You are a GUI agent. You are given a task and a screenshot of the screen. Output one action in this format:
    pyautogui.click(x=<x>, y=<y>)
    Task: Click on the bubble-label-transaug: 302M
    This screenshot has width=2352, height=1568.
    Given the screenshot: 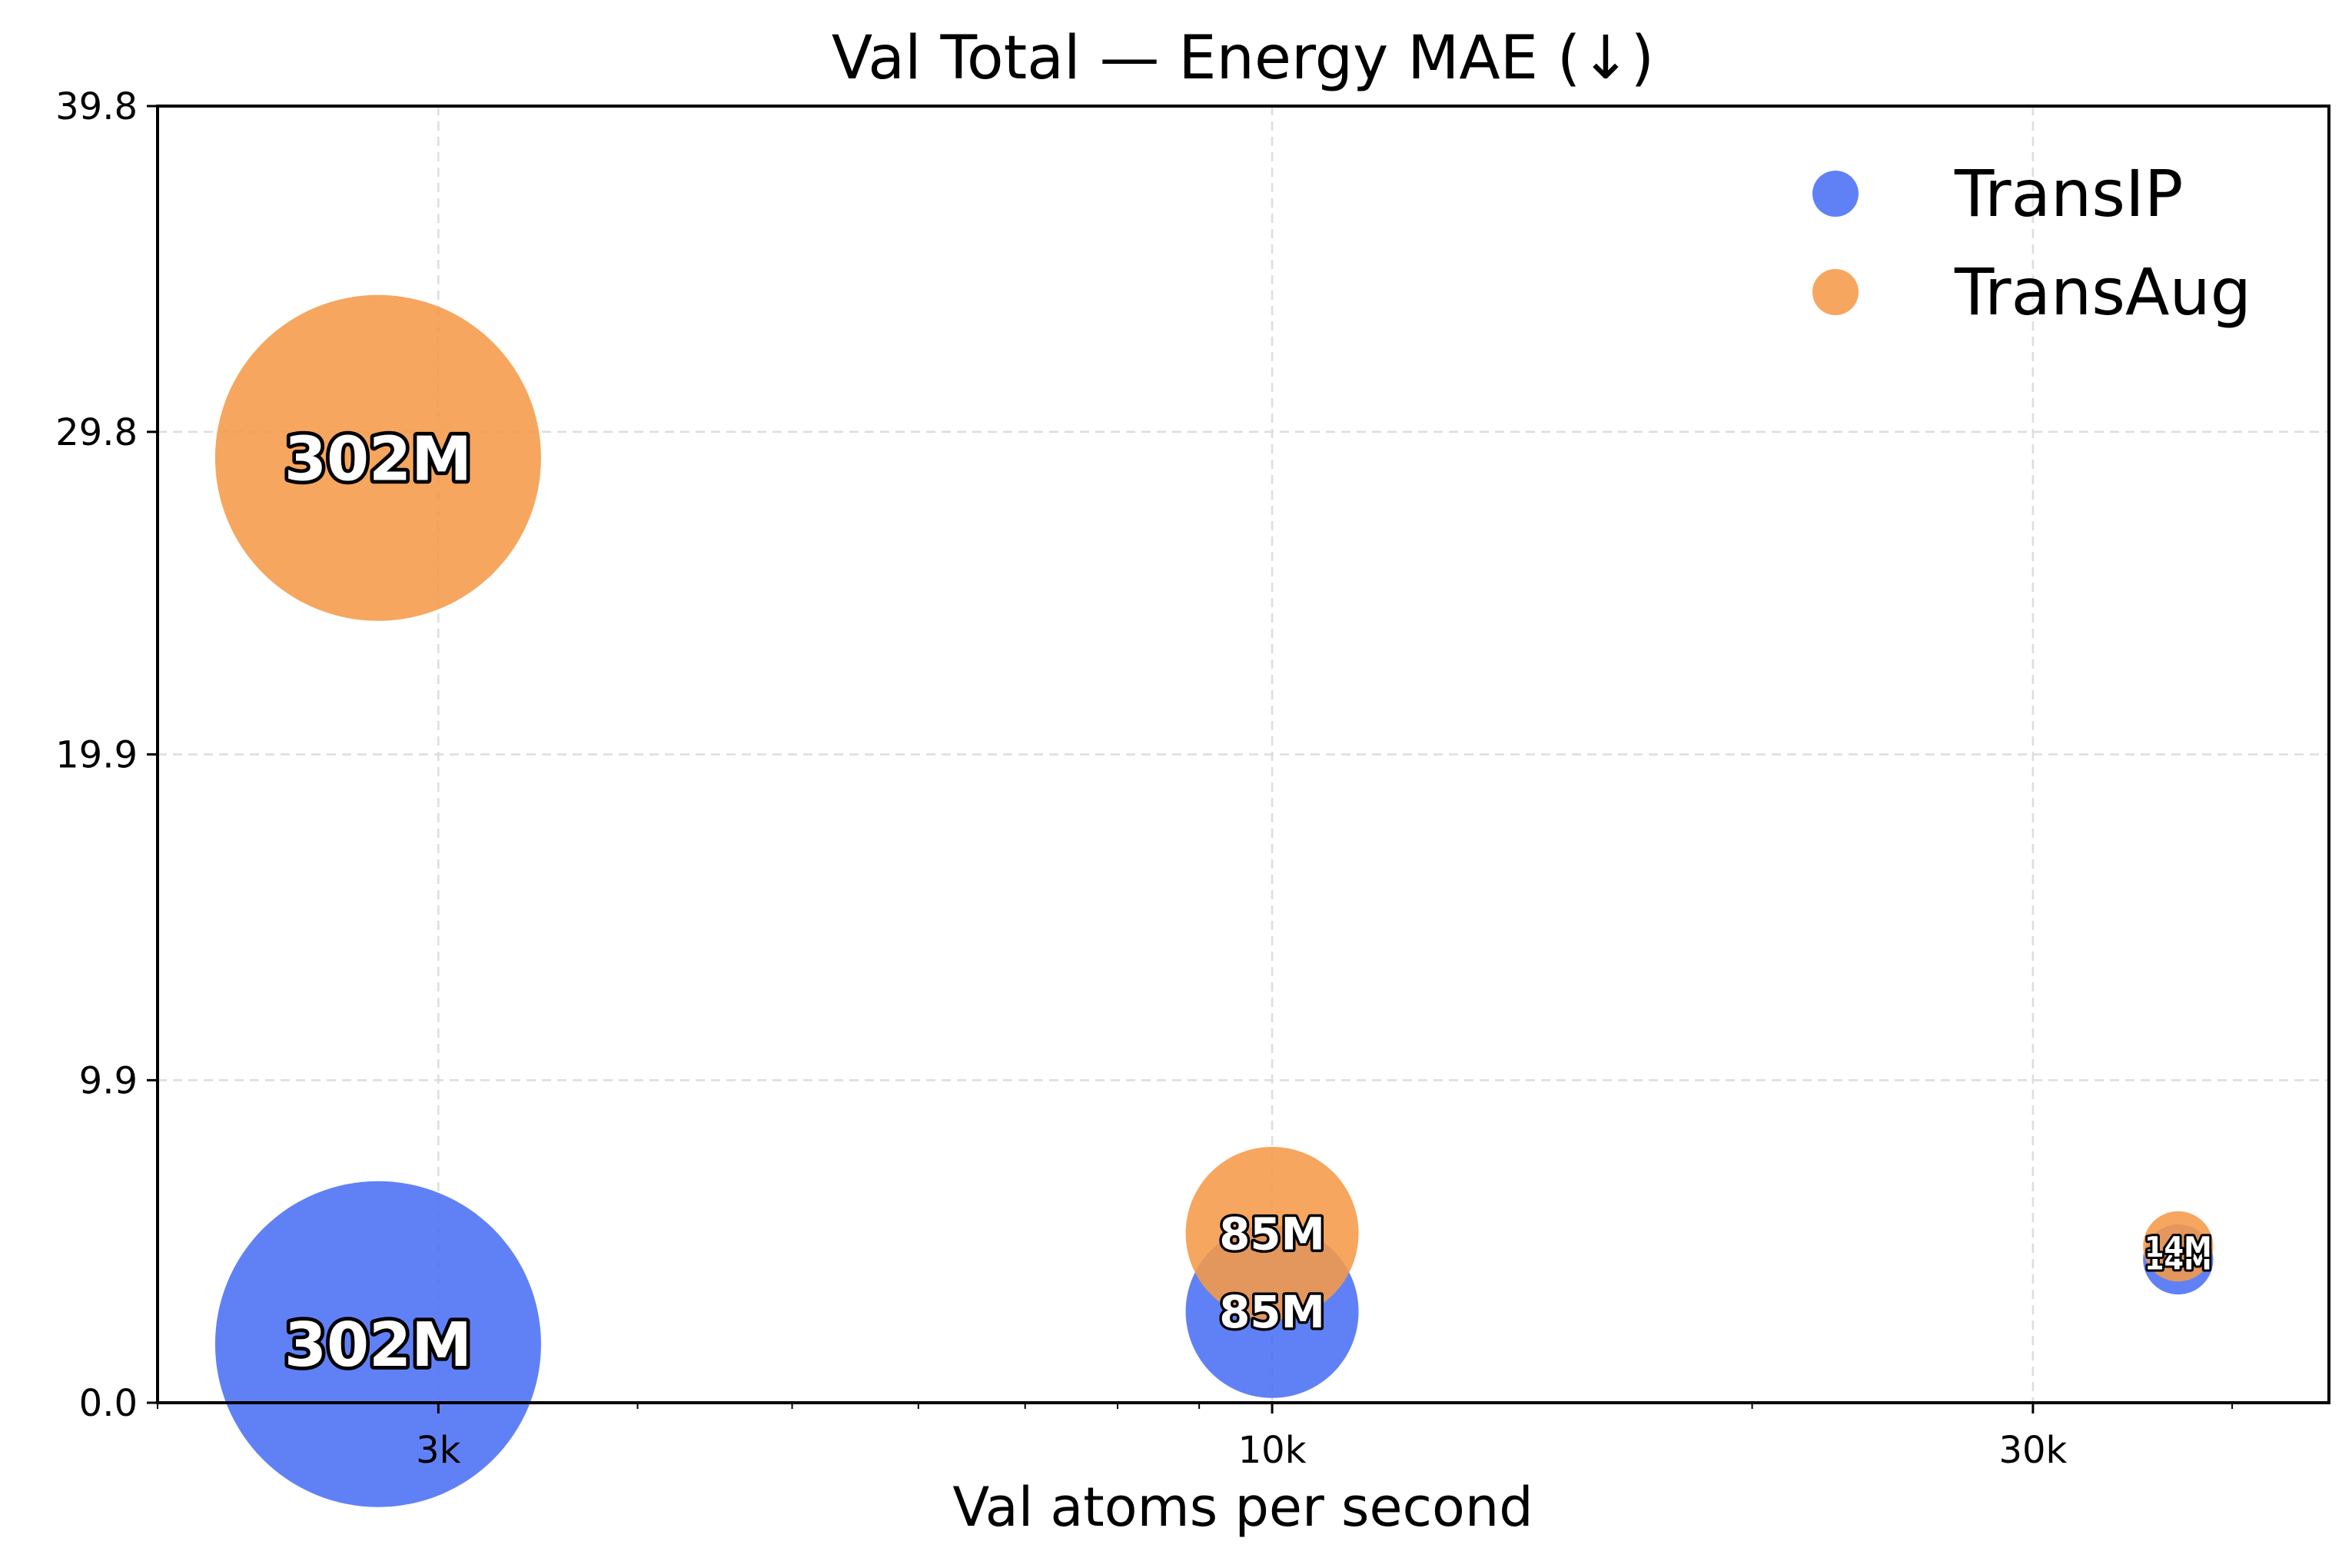 What is the action you would take?
    pyautogui.click(x=378, y=458)
    